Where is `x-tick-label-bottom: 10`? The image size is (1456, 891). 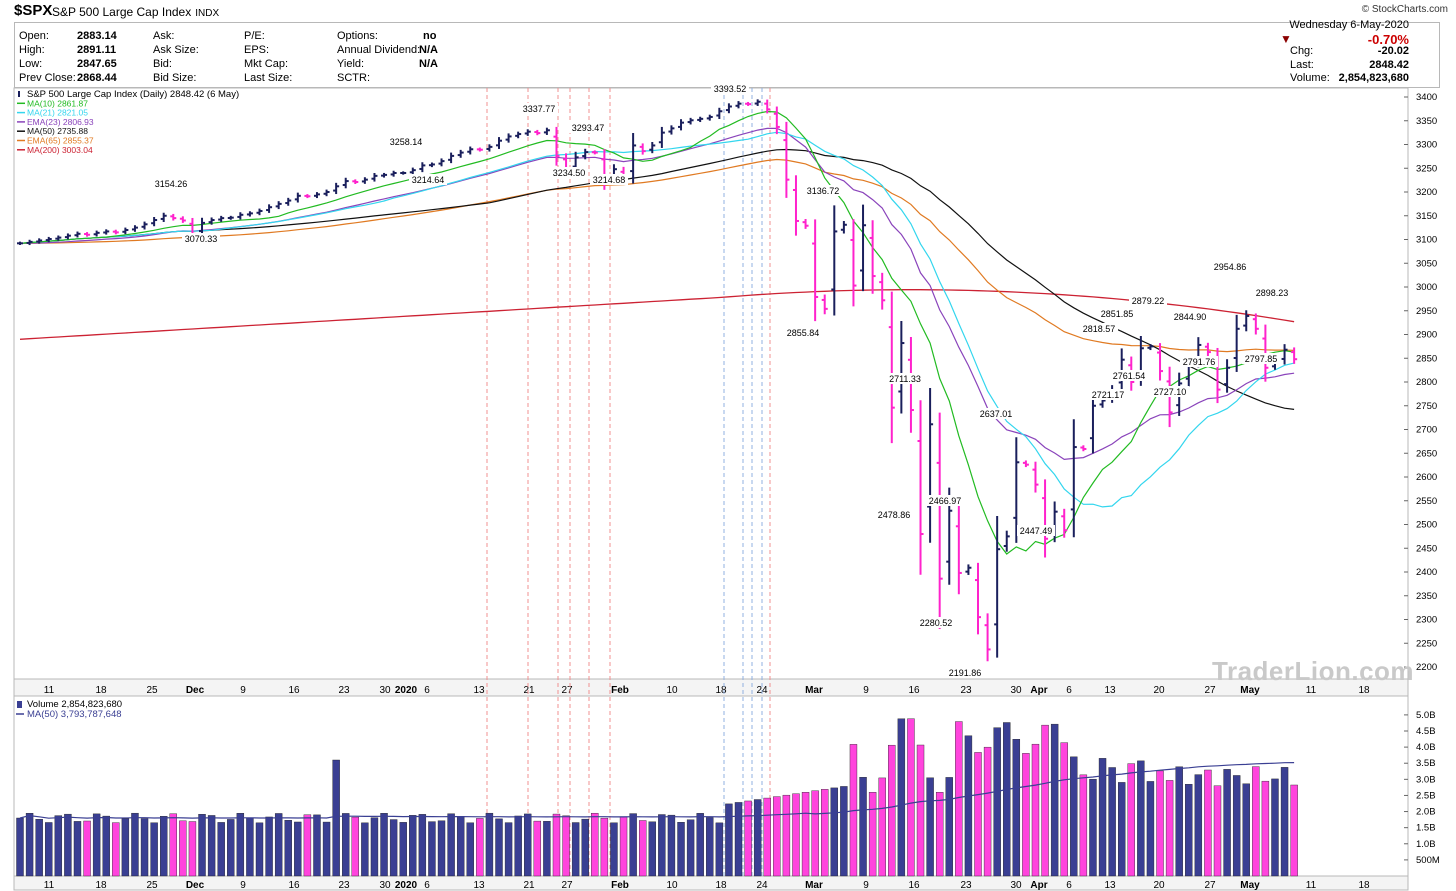
x-tick-label-bottom: 10 is located at coordinates (672, 885).